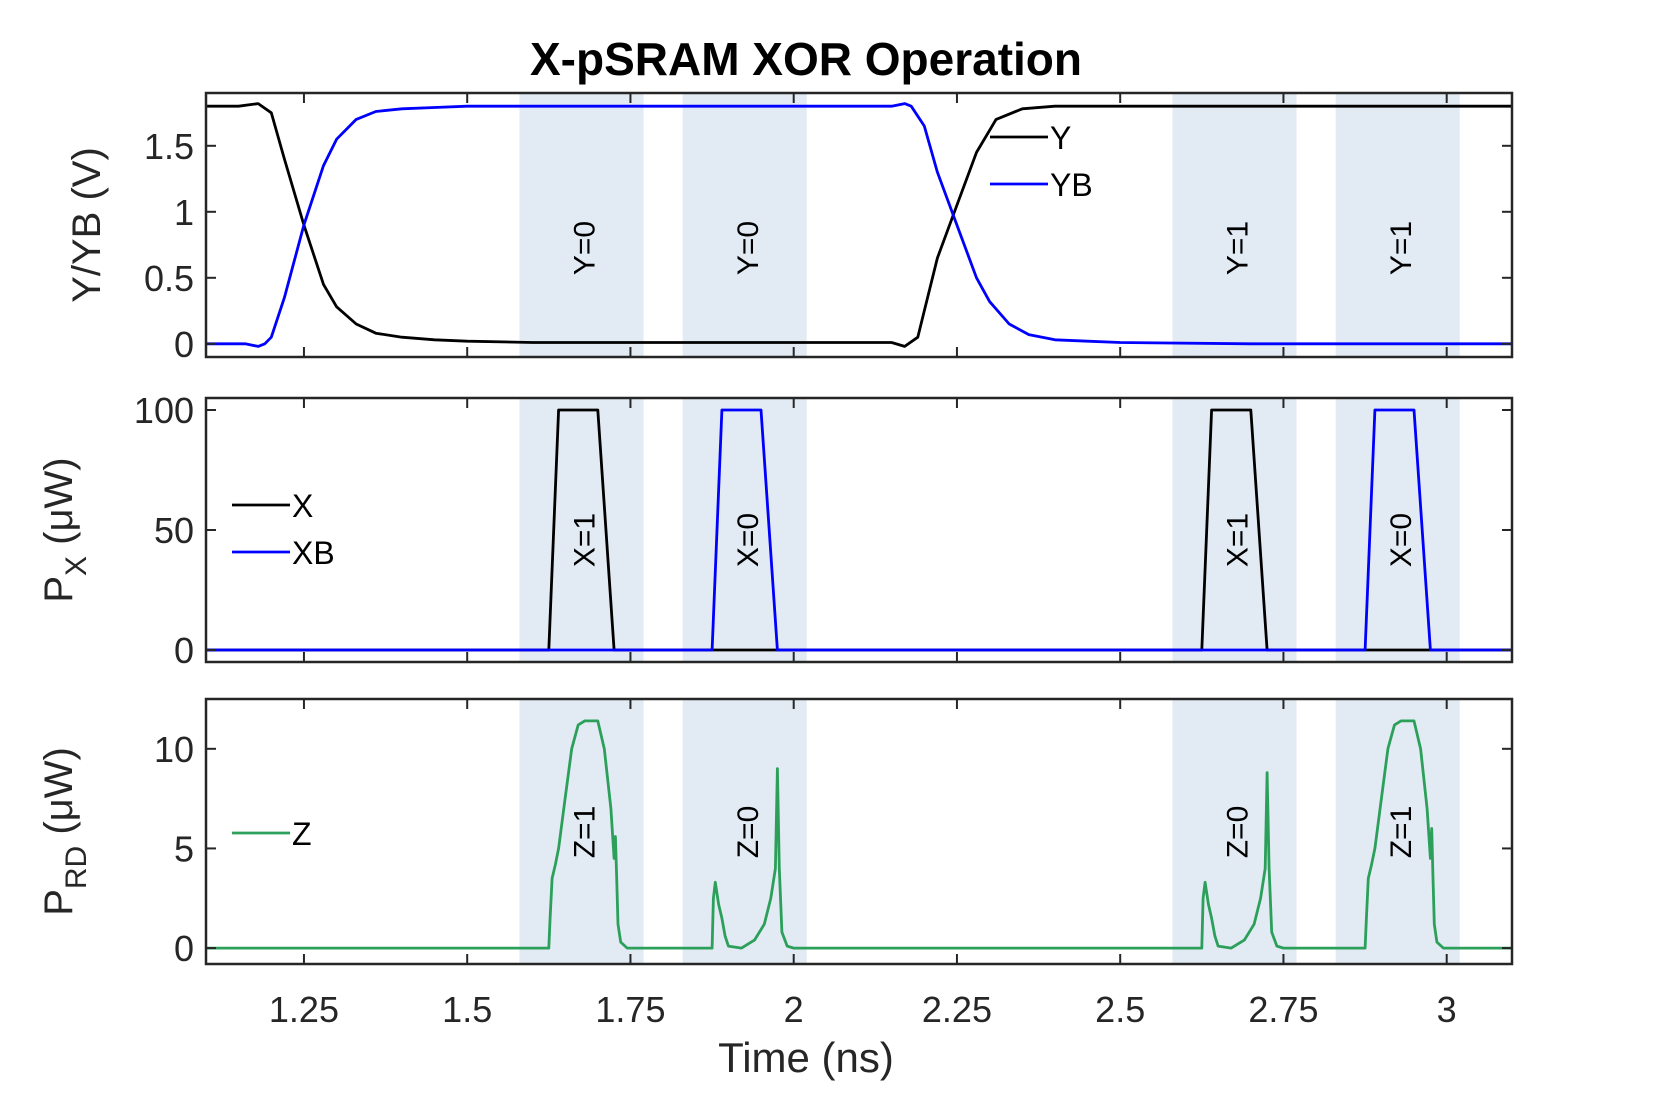 This screenshot has width=1661, height=1107. I want to click on legend-label: XB, so click(313, 553).